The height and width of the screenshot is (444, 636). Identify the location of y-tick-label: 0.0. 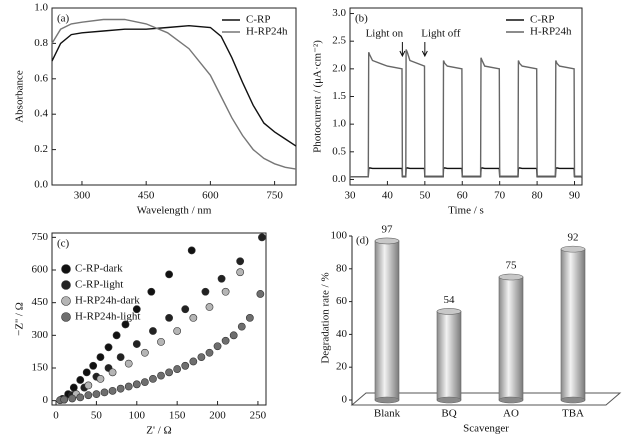
(339, 179).